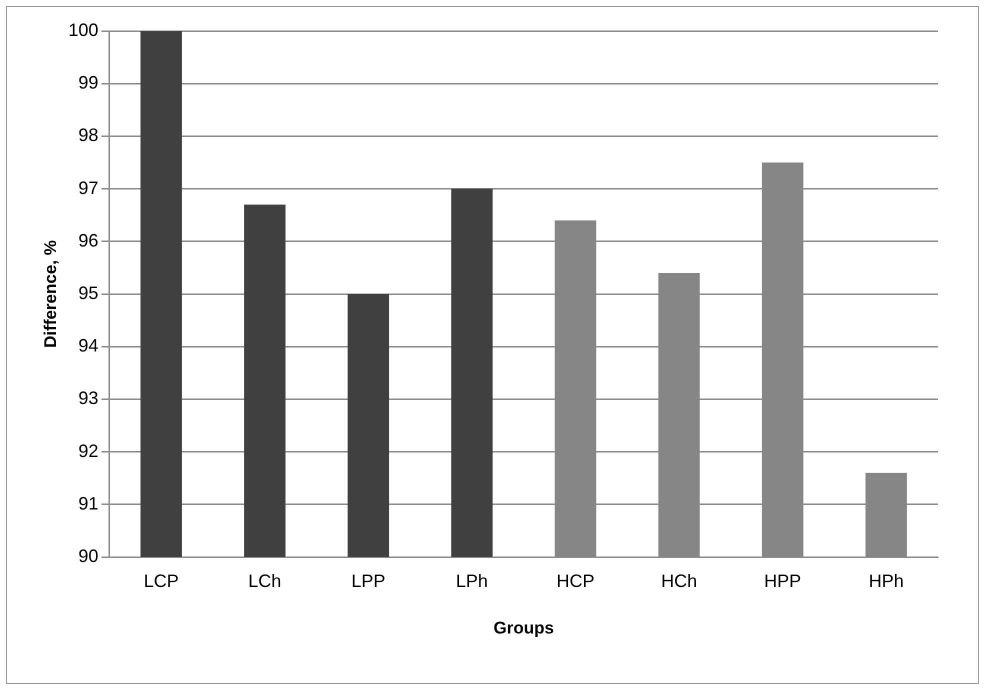 This screenshot has height=691, width=987. What do you see at coordinates (88, 398) in the screenshot?
I see `y-tick-label: 93` at bounding box center [88, 398].